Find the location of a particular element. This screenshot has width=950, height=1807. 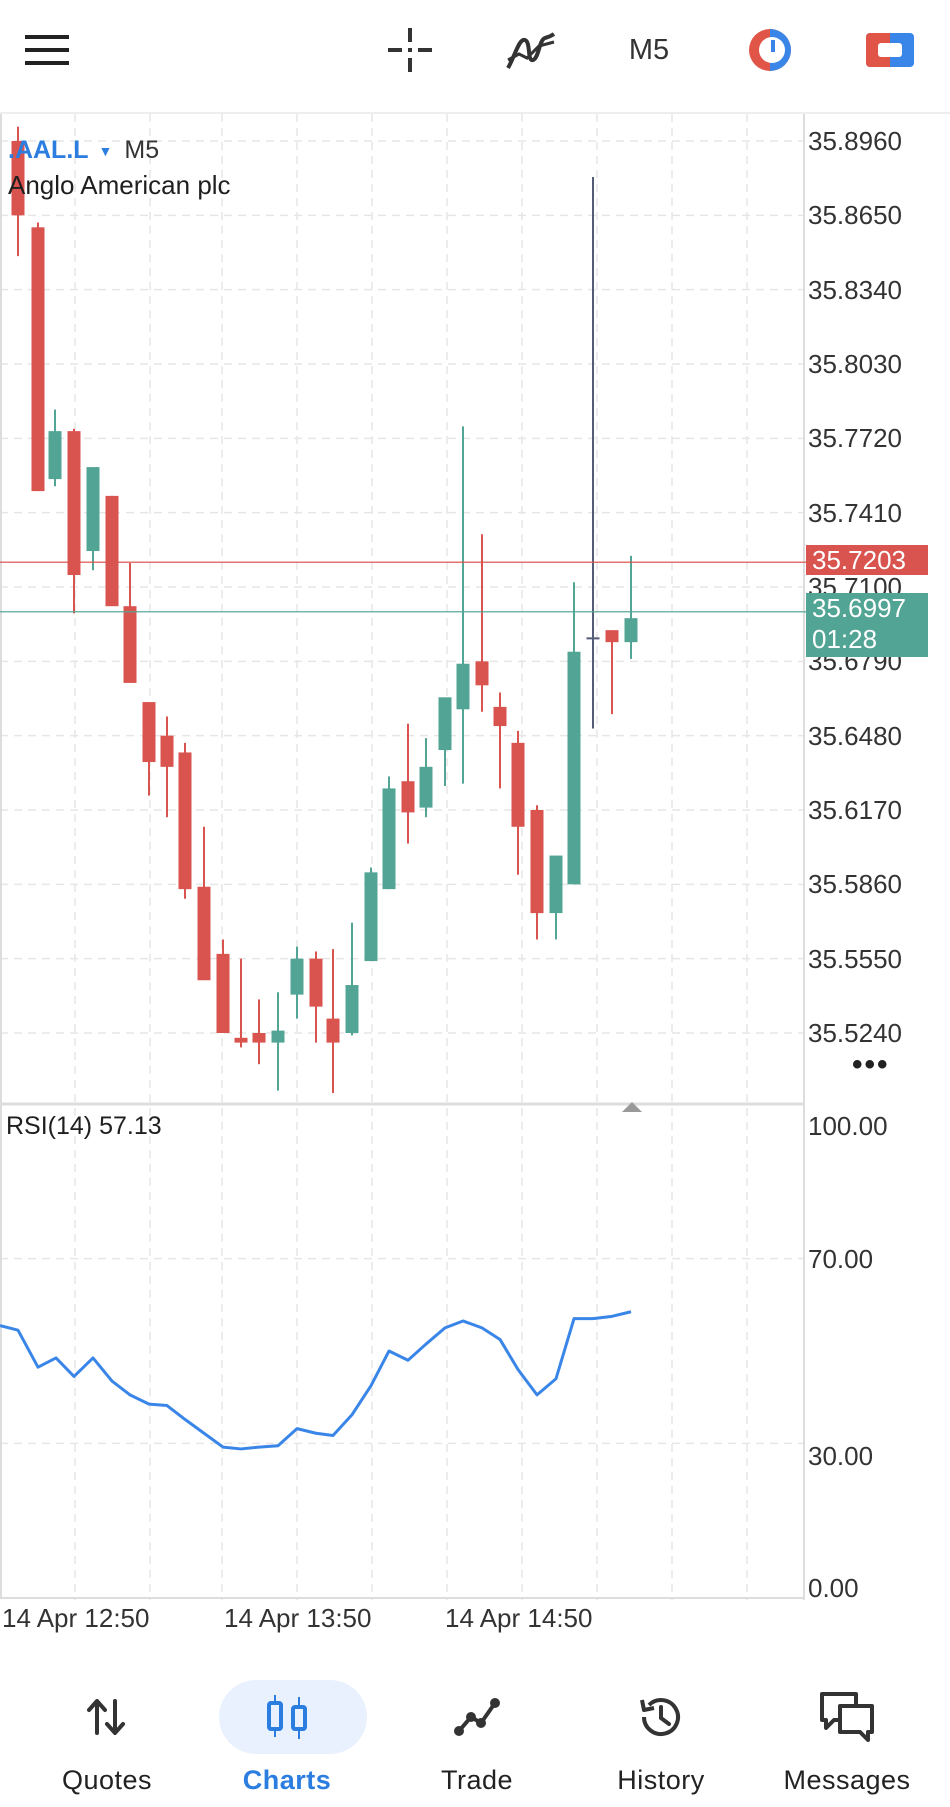

clock-icon is located at coordinates (770, 50).